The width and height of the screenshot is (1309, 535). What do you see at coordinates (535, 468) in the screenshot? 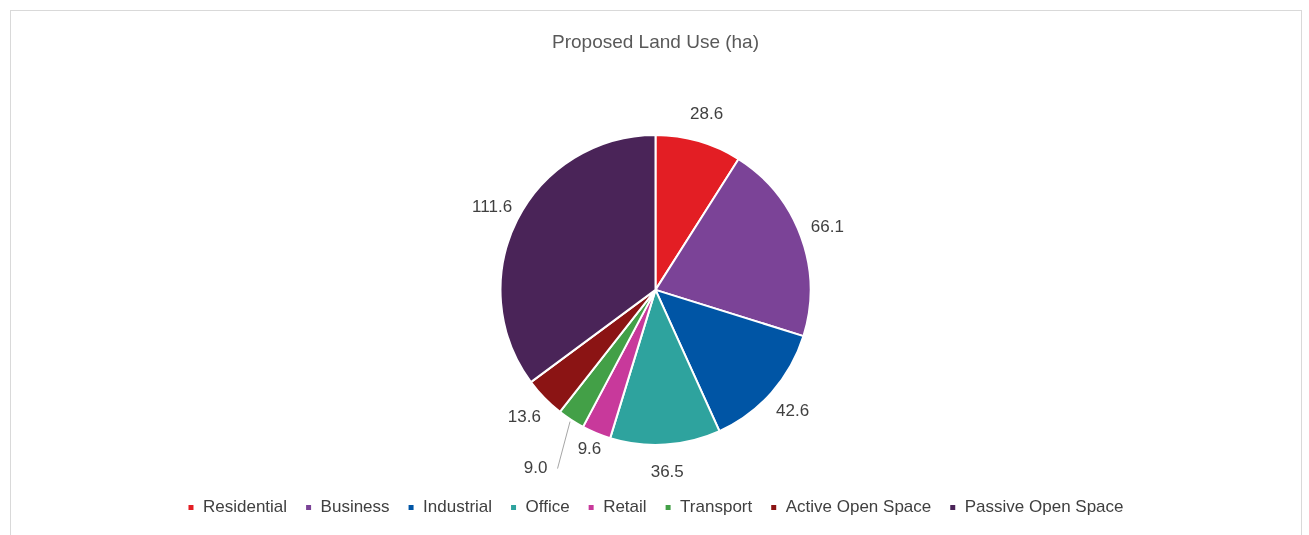
I see `data-label: 9.0` at bounding box center [535, 468].